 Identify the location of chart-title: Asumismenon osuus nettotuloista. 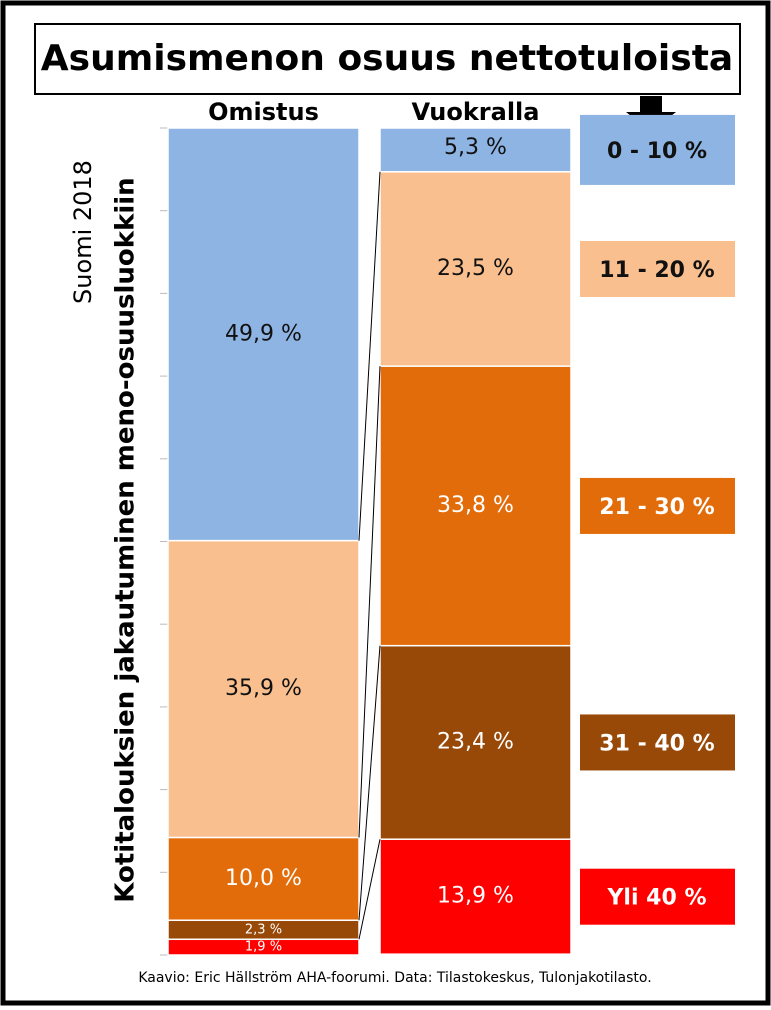
(387, 58).